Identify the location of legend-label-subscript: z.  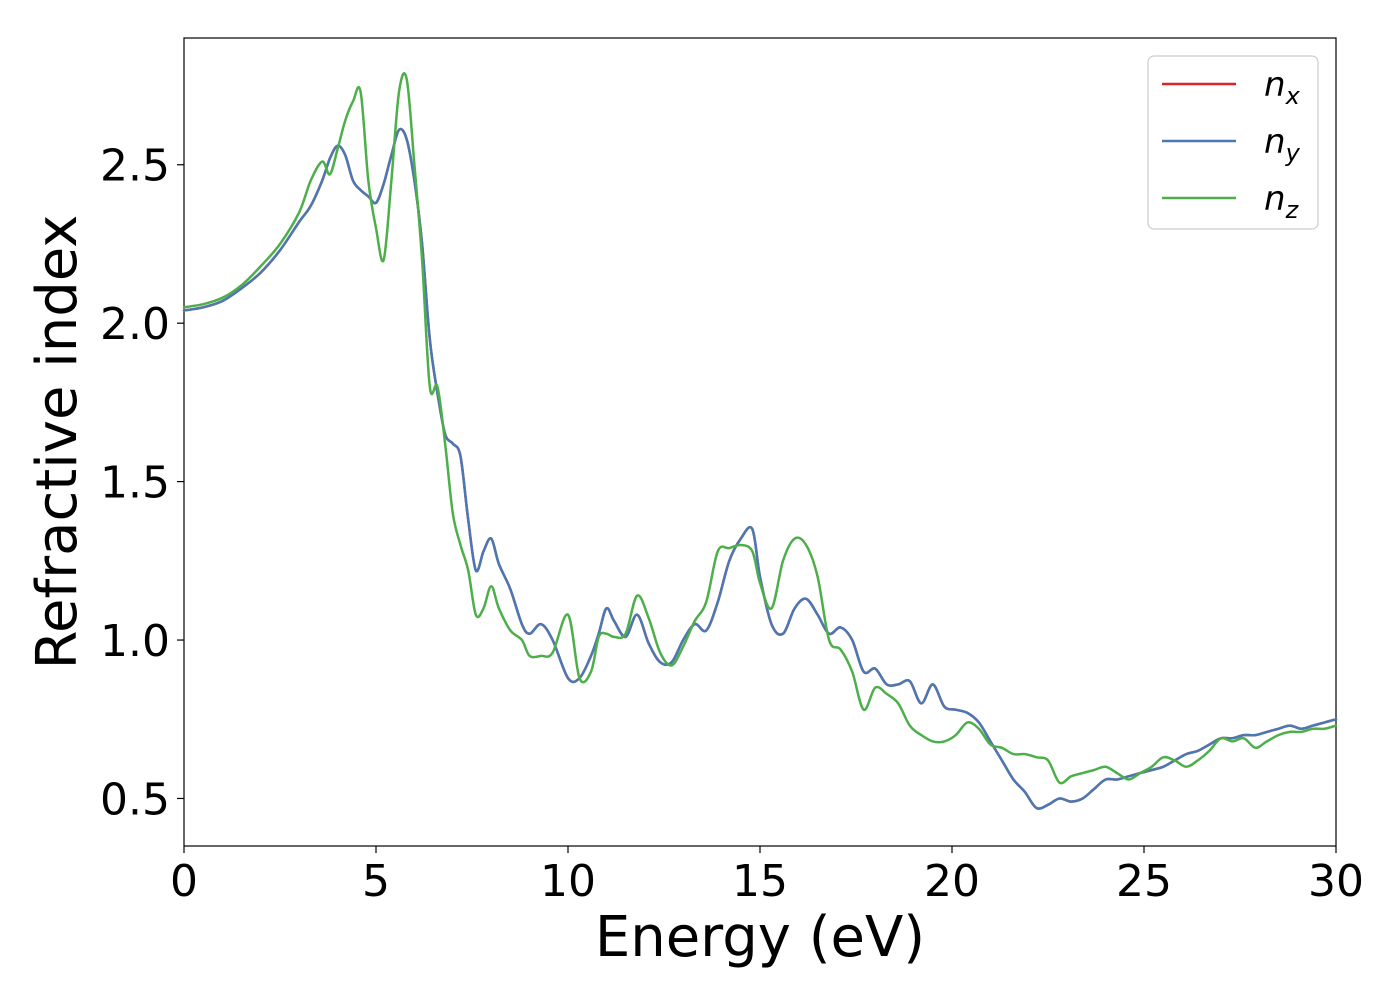
(1292, 210).